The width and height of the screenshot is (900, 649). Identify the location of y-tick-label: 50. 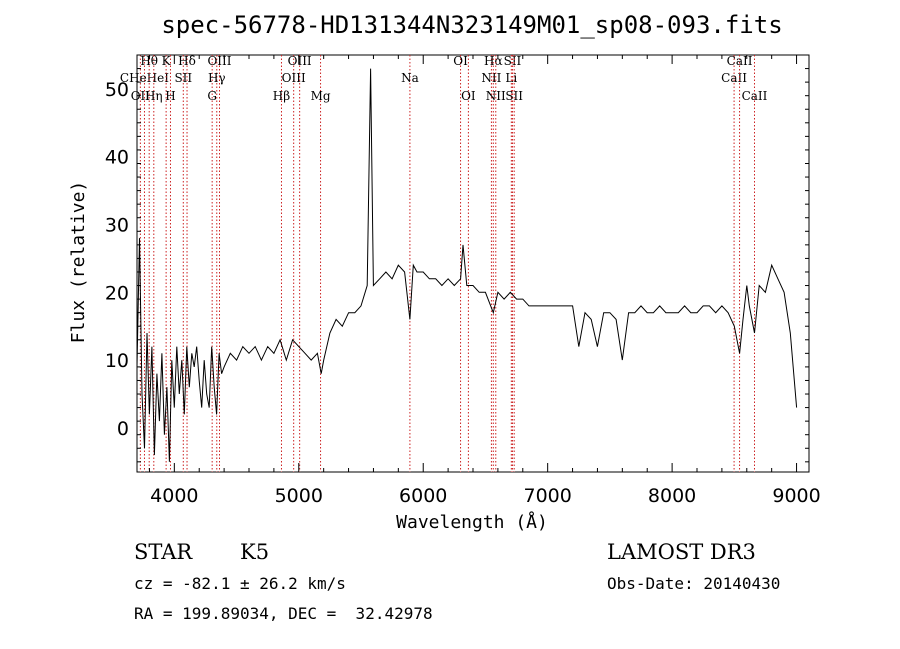
(117, 90).